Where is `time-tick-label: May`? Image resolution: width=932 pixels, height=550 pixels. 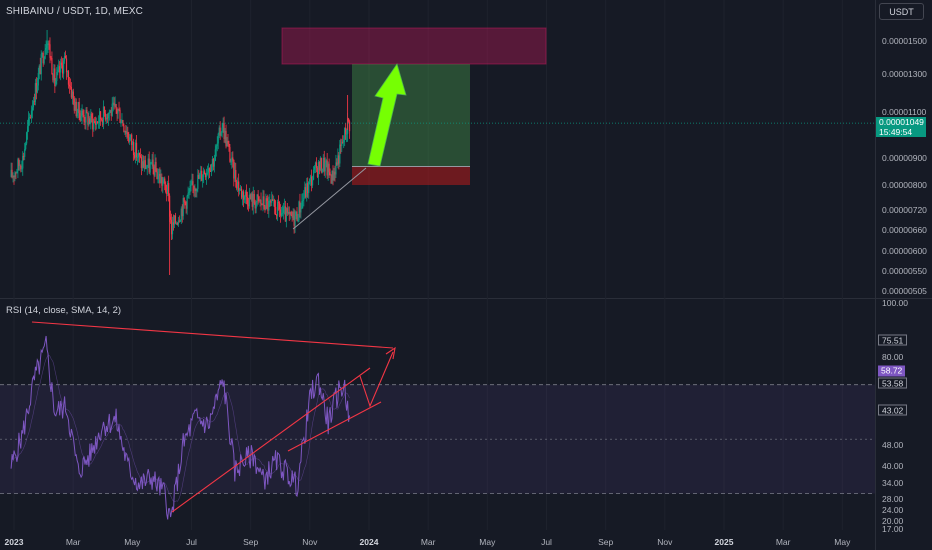 time-tick-label: May is located at coordinates (132, 542).